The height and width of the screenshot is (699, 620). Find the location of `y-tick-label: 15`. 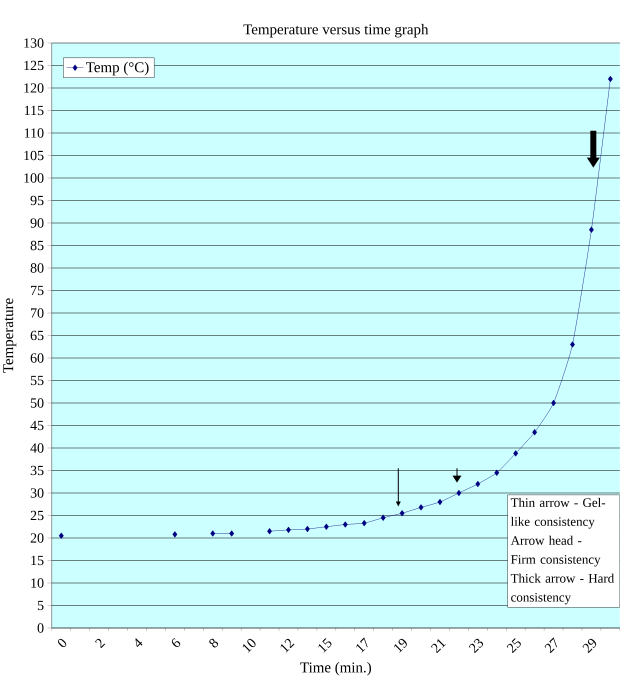

y-tick-label: 15 is located at coordinates (37, 561).